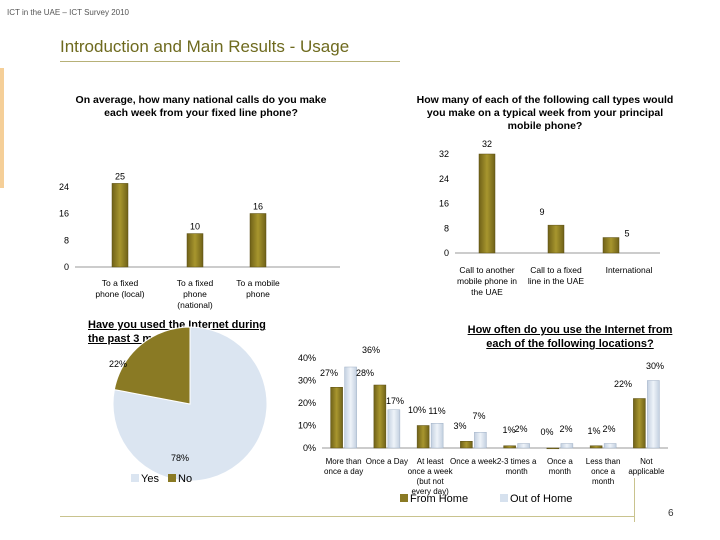  I want to click on footer-tick, so click(634, 500).